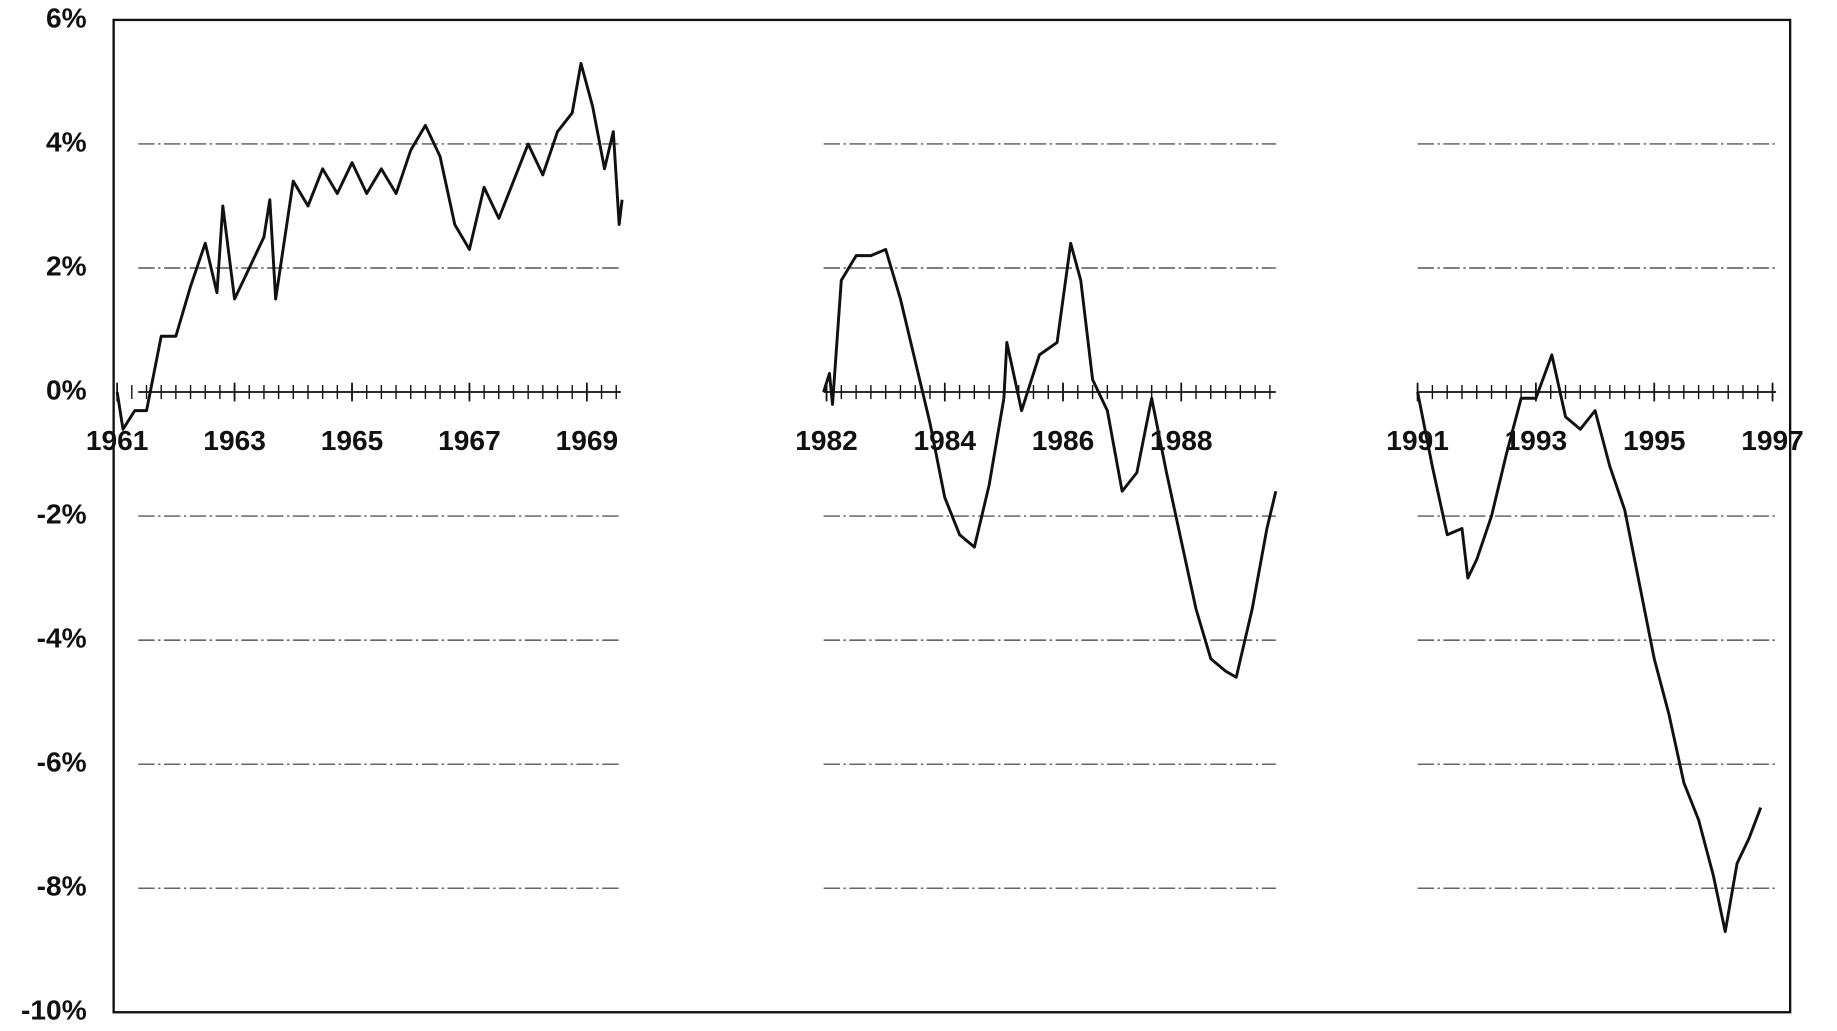  Describe the element at coordinates (1417, 440) in the screenshot. I see `x-tick-label: 1991` at that location.